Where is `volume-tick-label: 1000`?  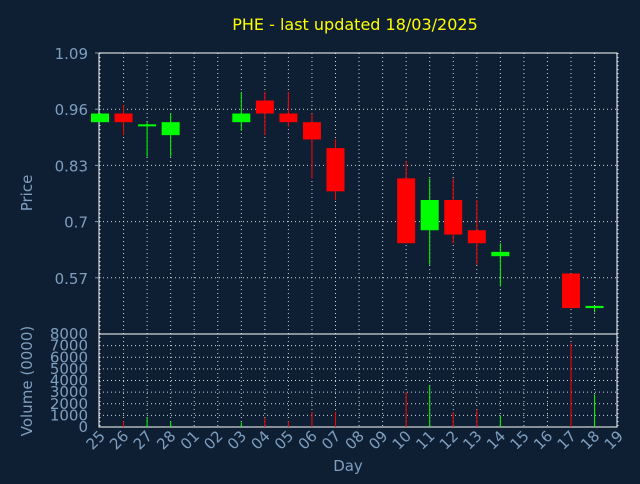 volume-tick-label: 1000 is located at coordinates (69, 415).